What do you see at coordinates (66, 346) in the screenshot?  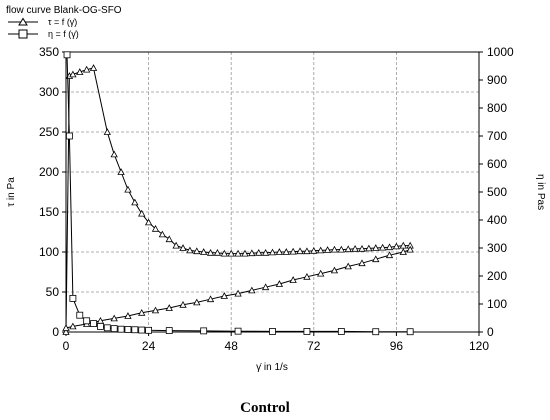 I see `x-tick-label: 0` at bounding box center [66, 346].